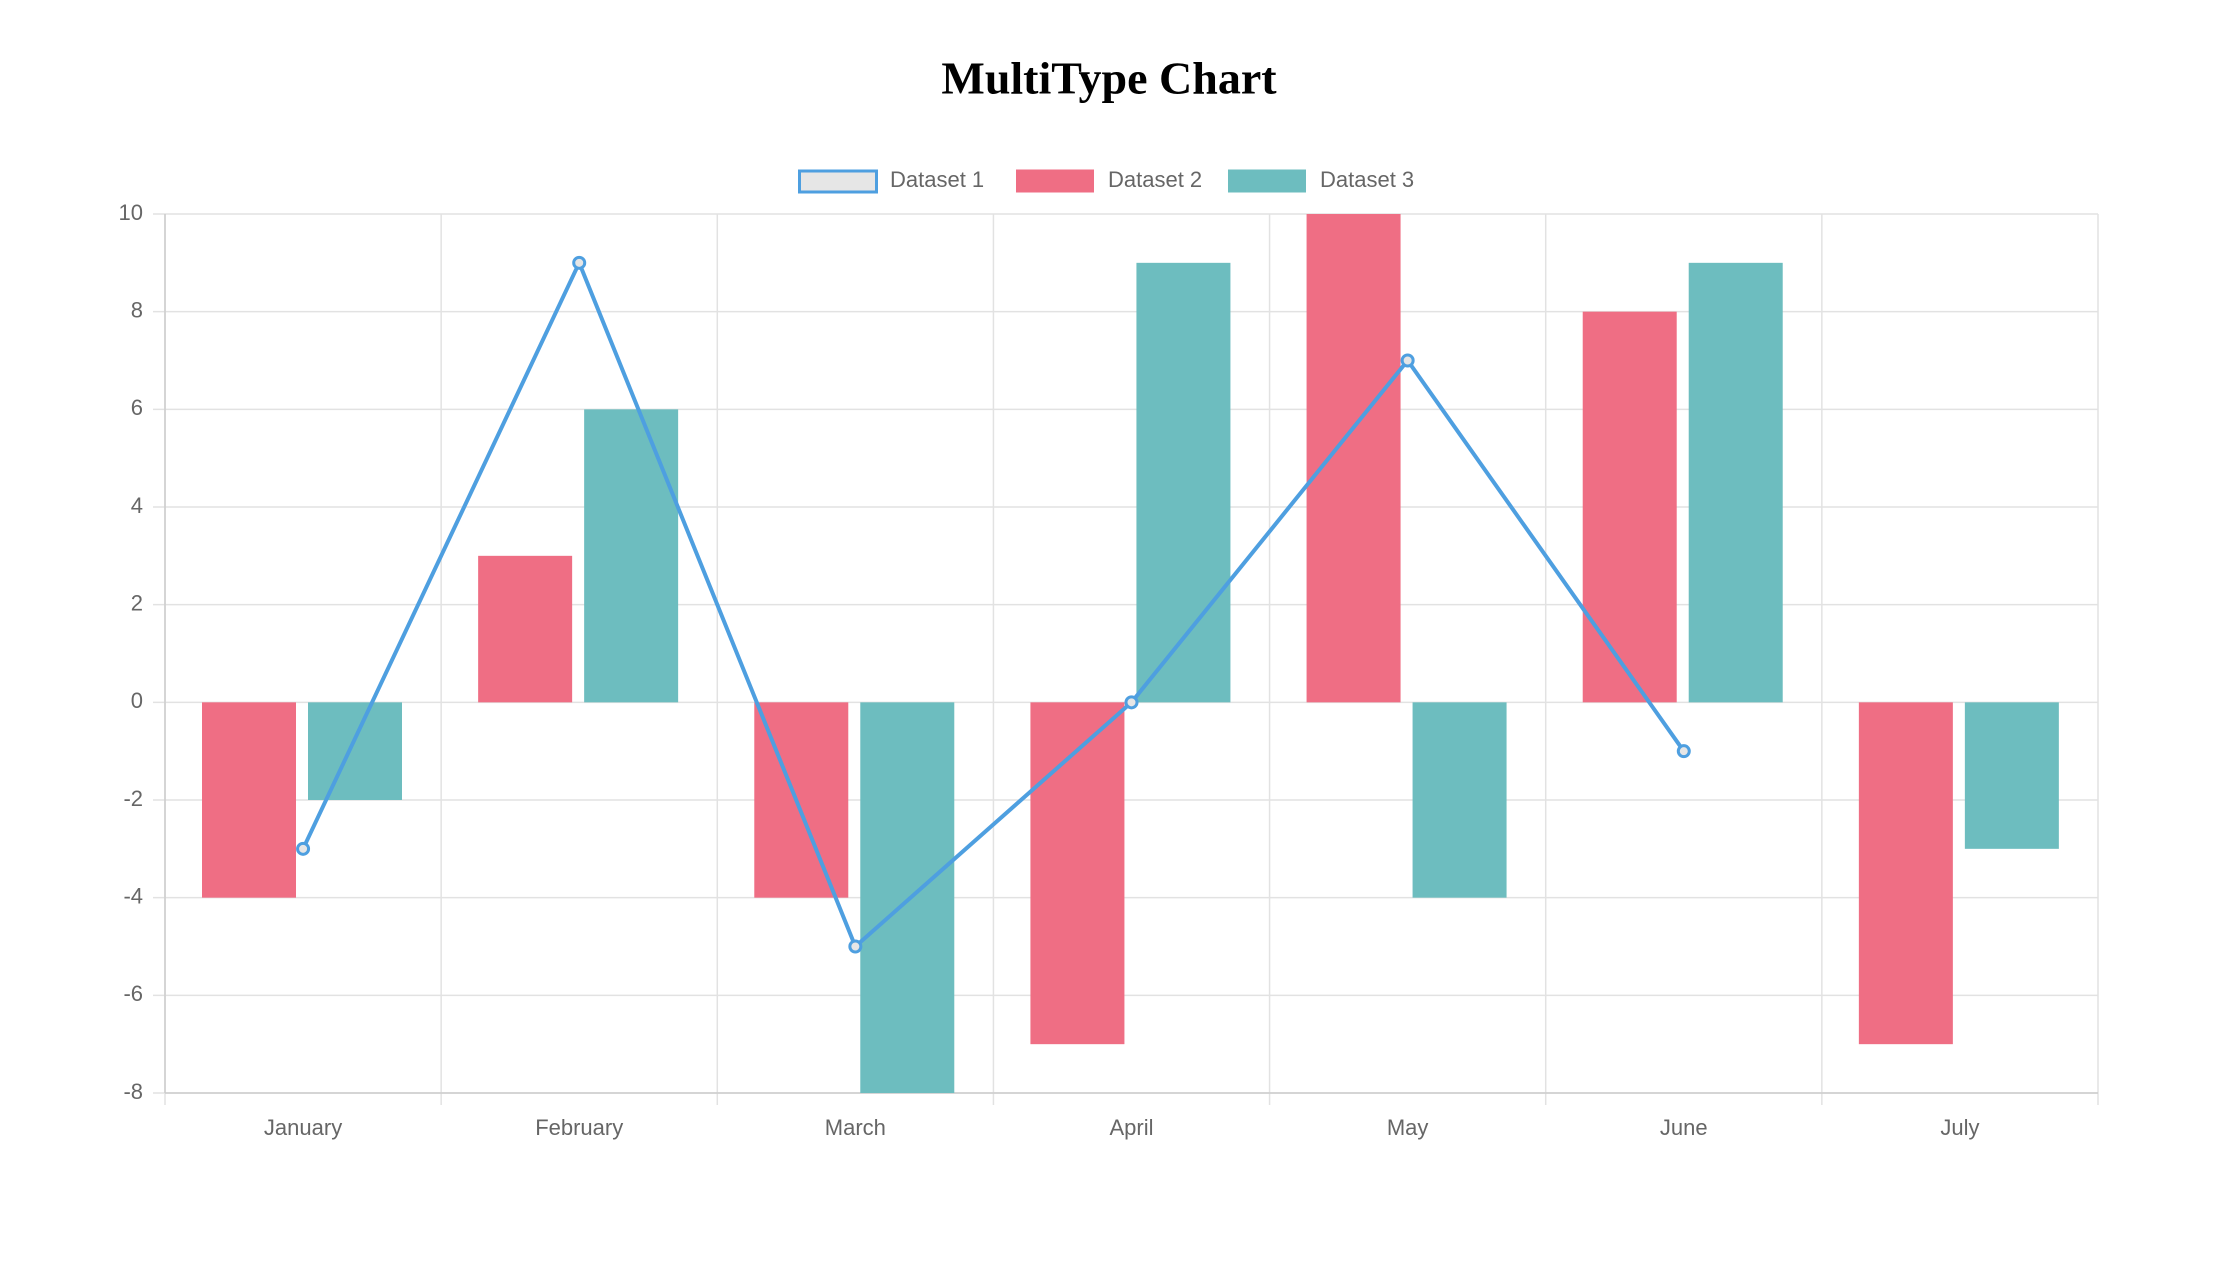  What do you see at coordinates (133, 798) in the screenshot?
I see `y-tick-label: -2` at bounding box center [133, 798].